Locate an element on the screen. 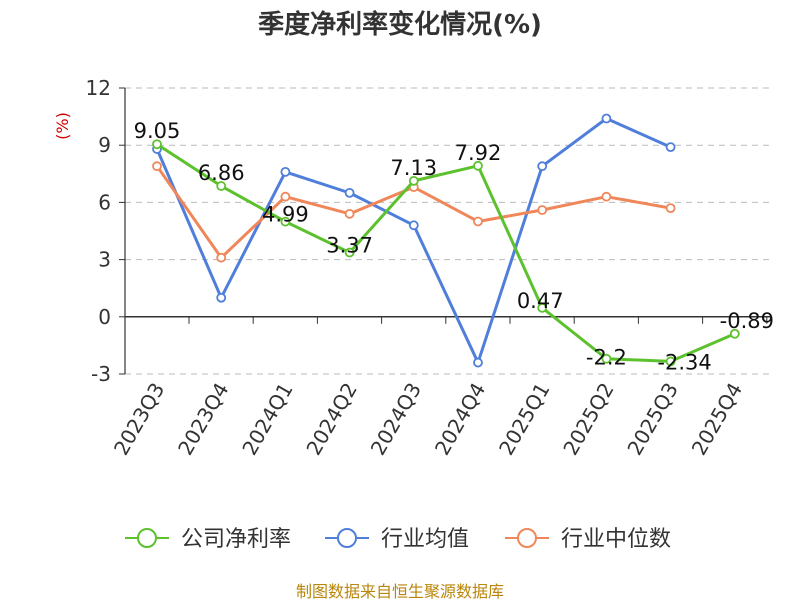  x-tick-label: 2024Q4 is located at coordinates (460, 419).